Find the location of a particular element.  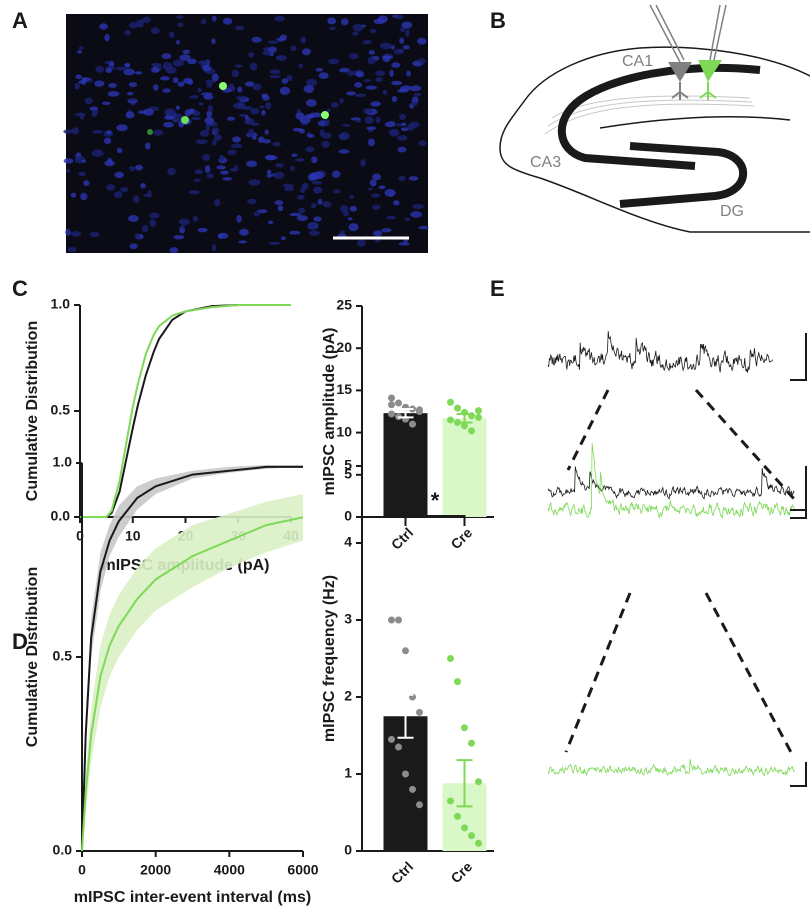

y-tick-label: 0 is located at coordinates (348, 516).